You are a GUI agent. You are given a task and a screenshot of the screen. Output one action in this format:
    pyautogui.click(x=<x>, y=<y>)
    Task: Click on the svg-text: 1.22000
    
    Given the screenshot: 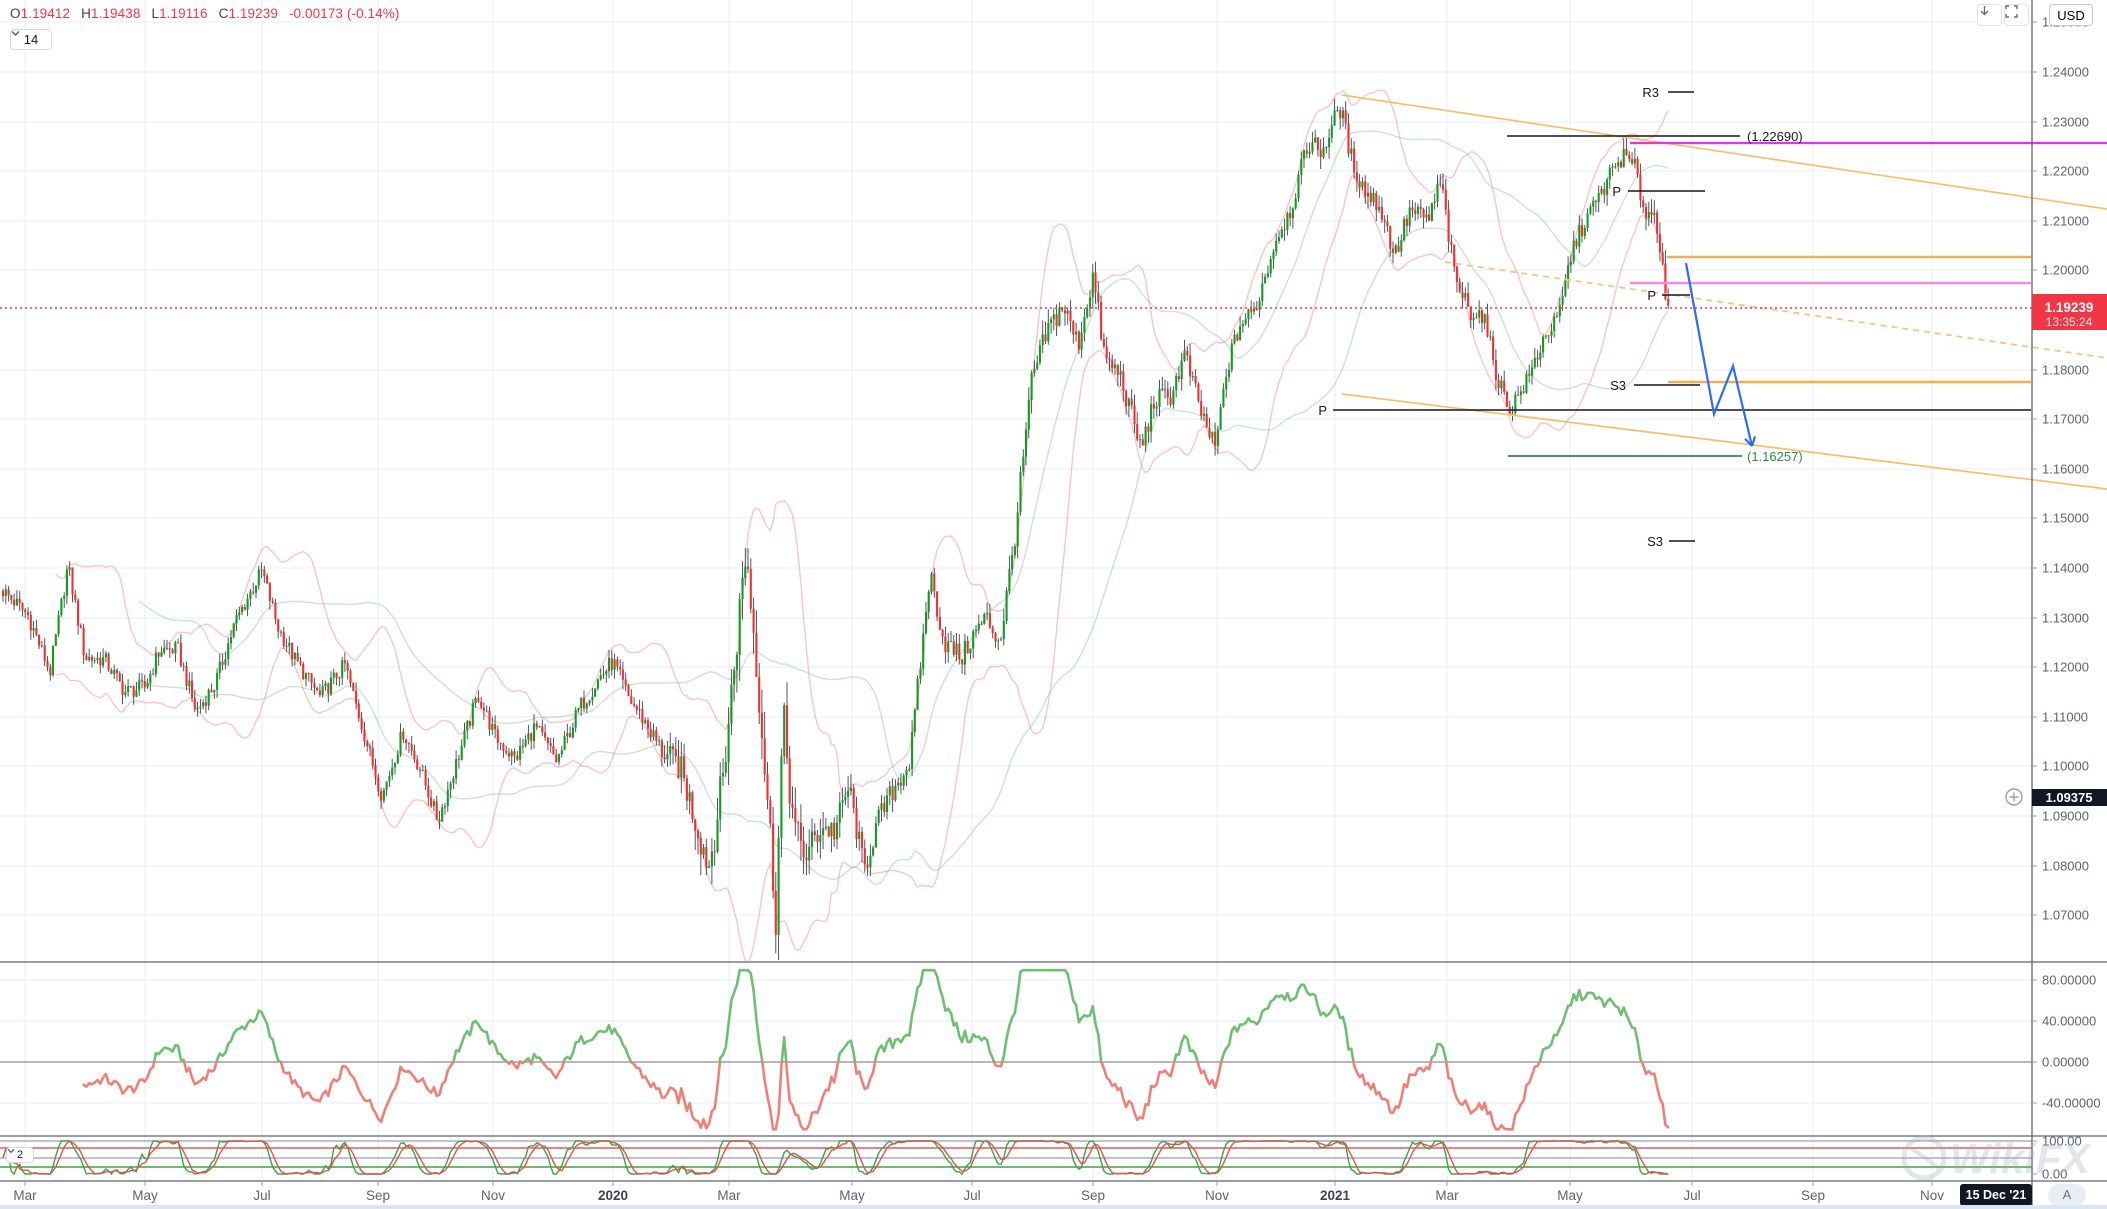 What is the action you would take?
    pyautogui.click(x=2065, y=171)
    